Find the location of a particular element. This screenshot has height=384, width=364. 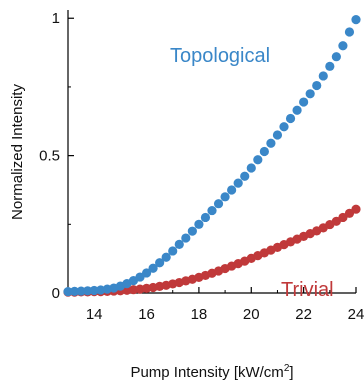

y-axis-title: Normalized Intensity is located at coordinates (17, 152).